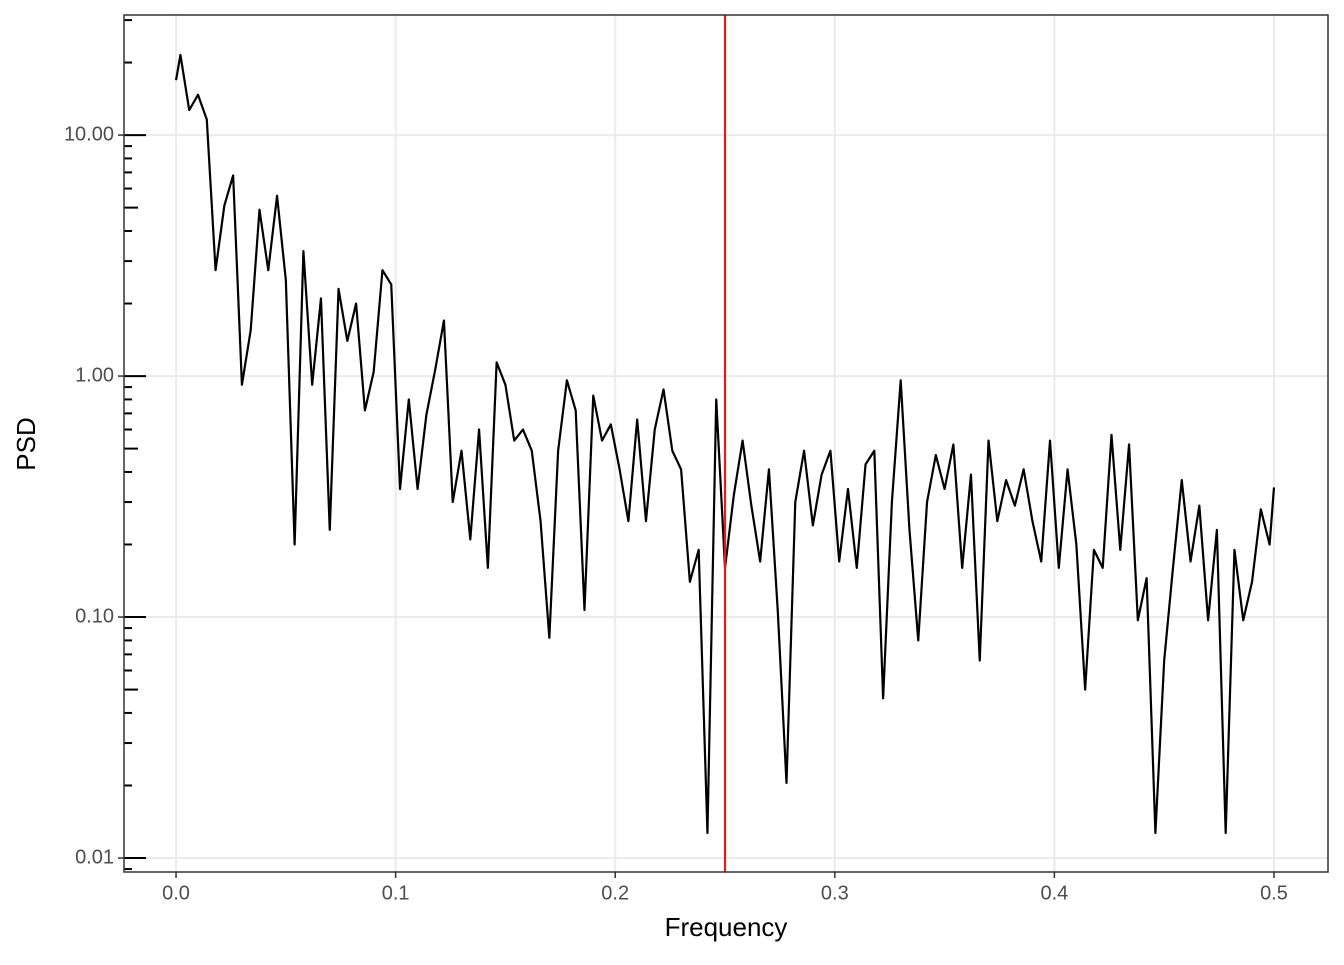 This screenshot has height=965, width=1344. What do you see at coordinates (176, 893) in the screenshot?
I see `x-tick-label: 0.0` at bounding box center [176, 893].